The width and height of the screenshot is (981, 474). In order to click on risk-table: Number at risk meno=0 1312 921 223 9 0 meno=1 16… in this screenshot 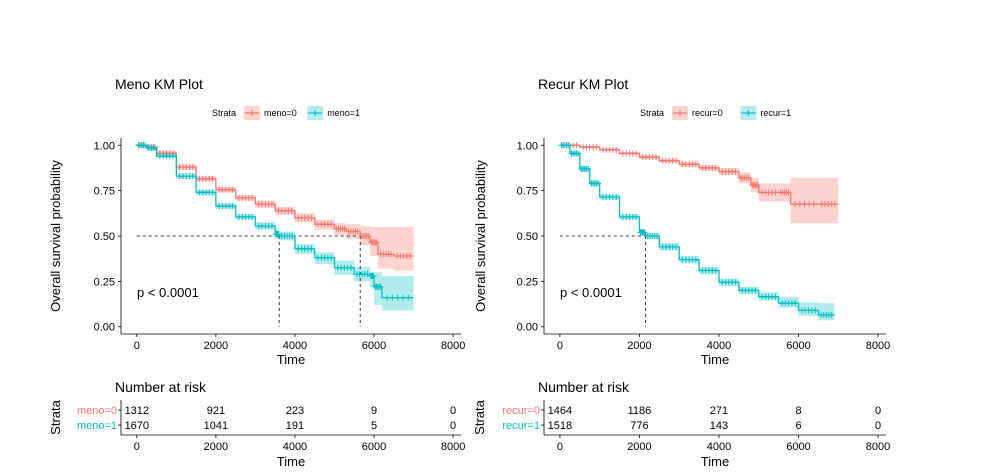, I will do `click(256, 424)`.